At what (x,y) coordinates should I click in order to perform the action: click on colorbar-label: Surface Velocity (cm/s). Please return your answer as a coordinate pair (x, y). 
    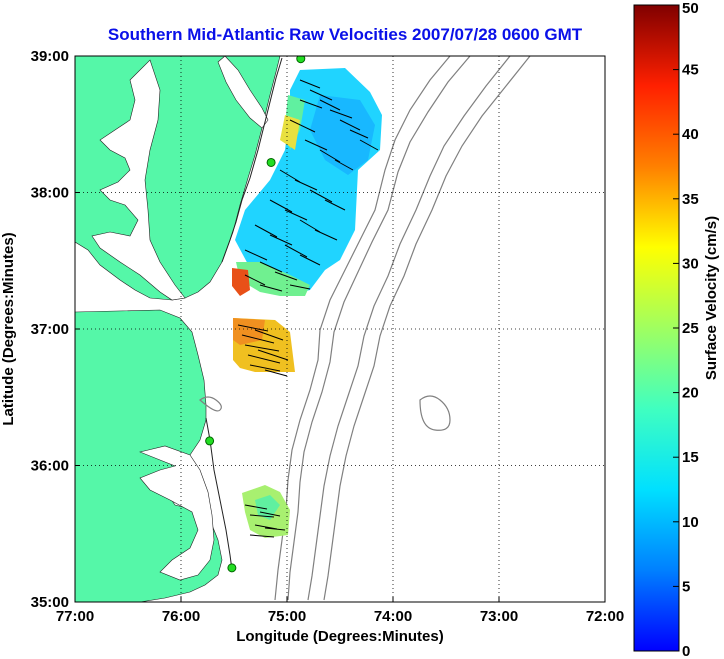
    Looking at the image, I should click on (711, 298).